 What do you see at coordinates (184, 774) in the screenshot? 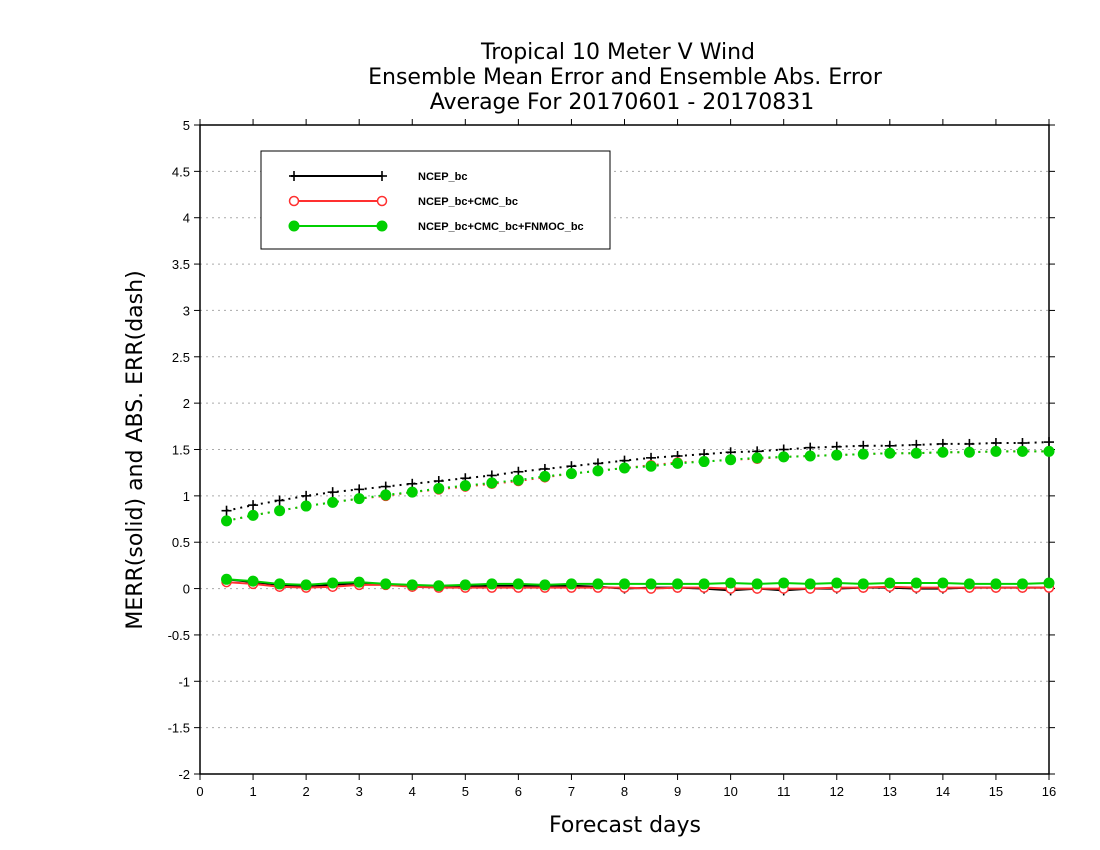
I see `y-tick-label: -2` at bounding box center [184, 774].